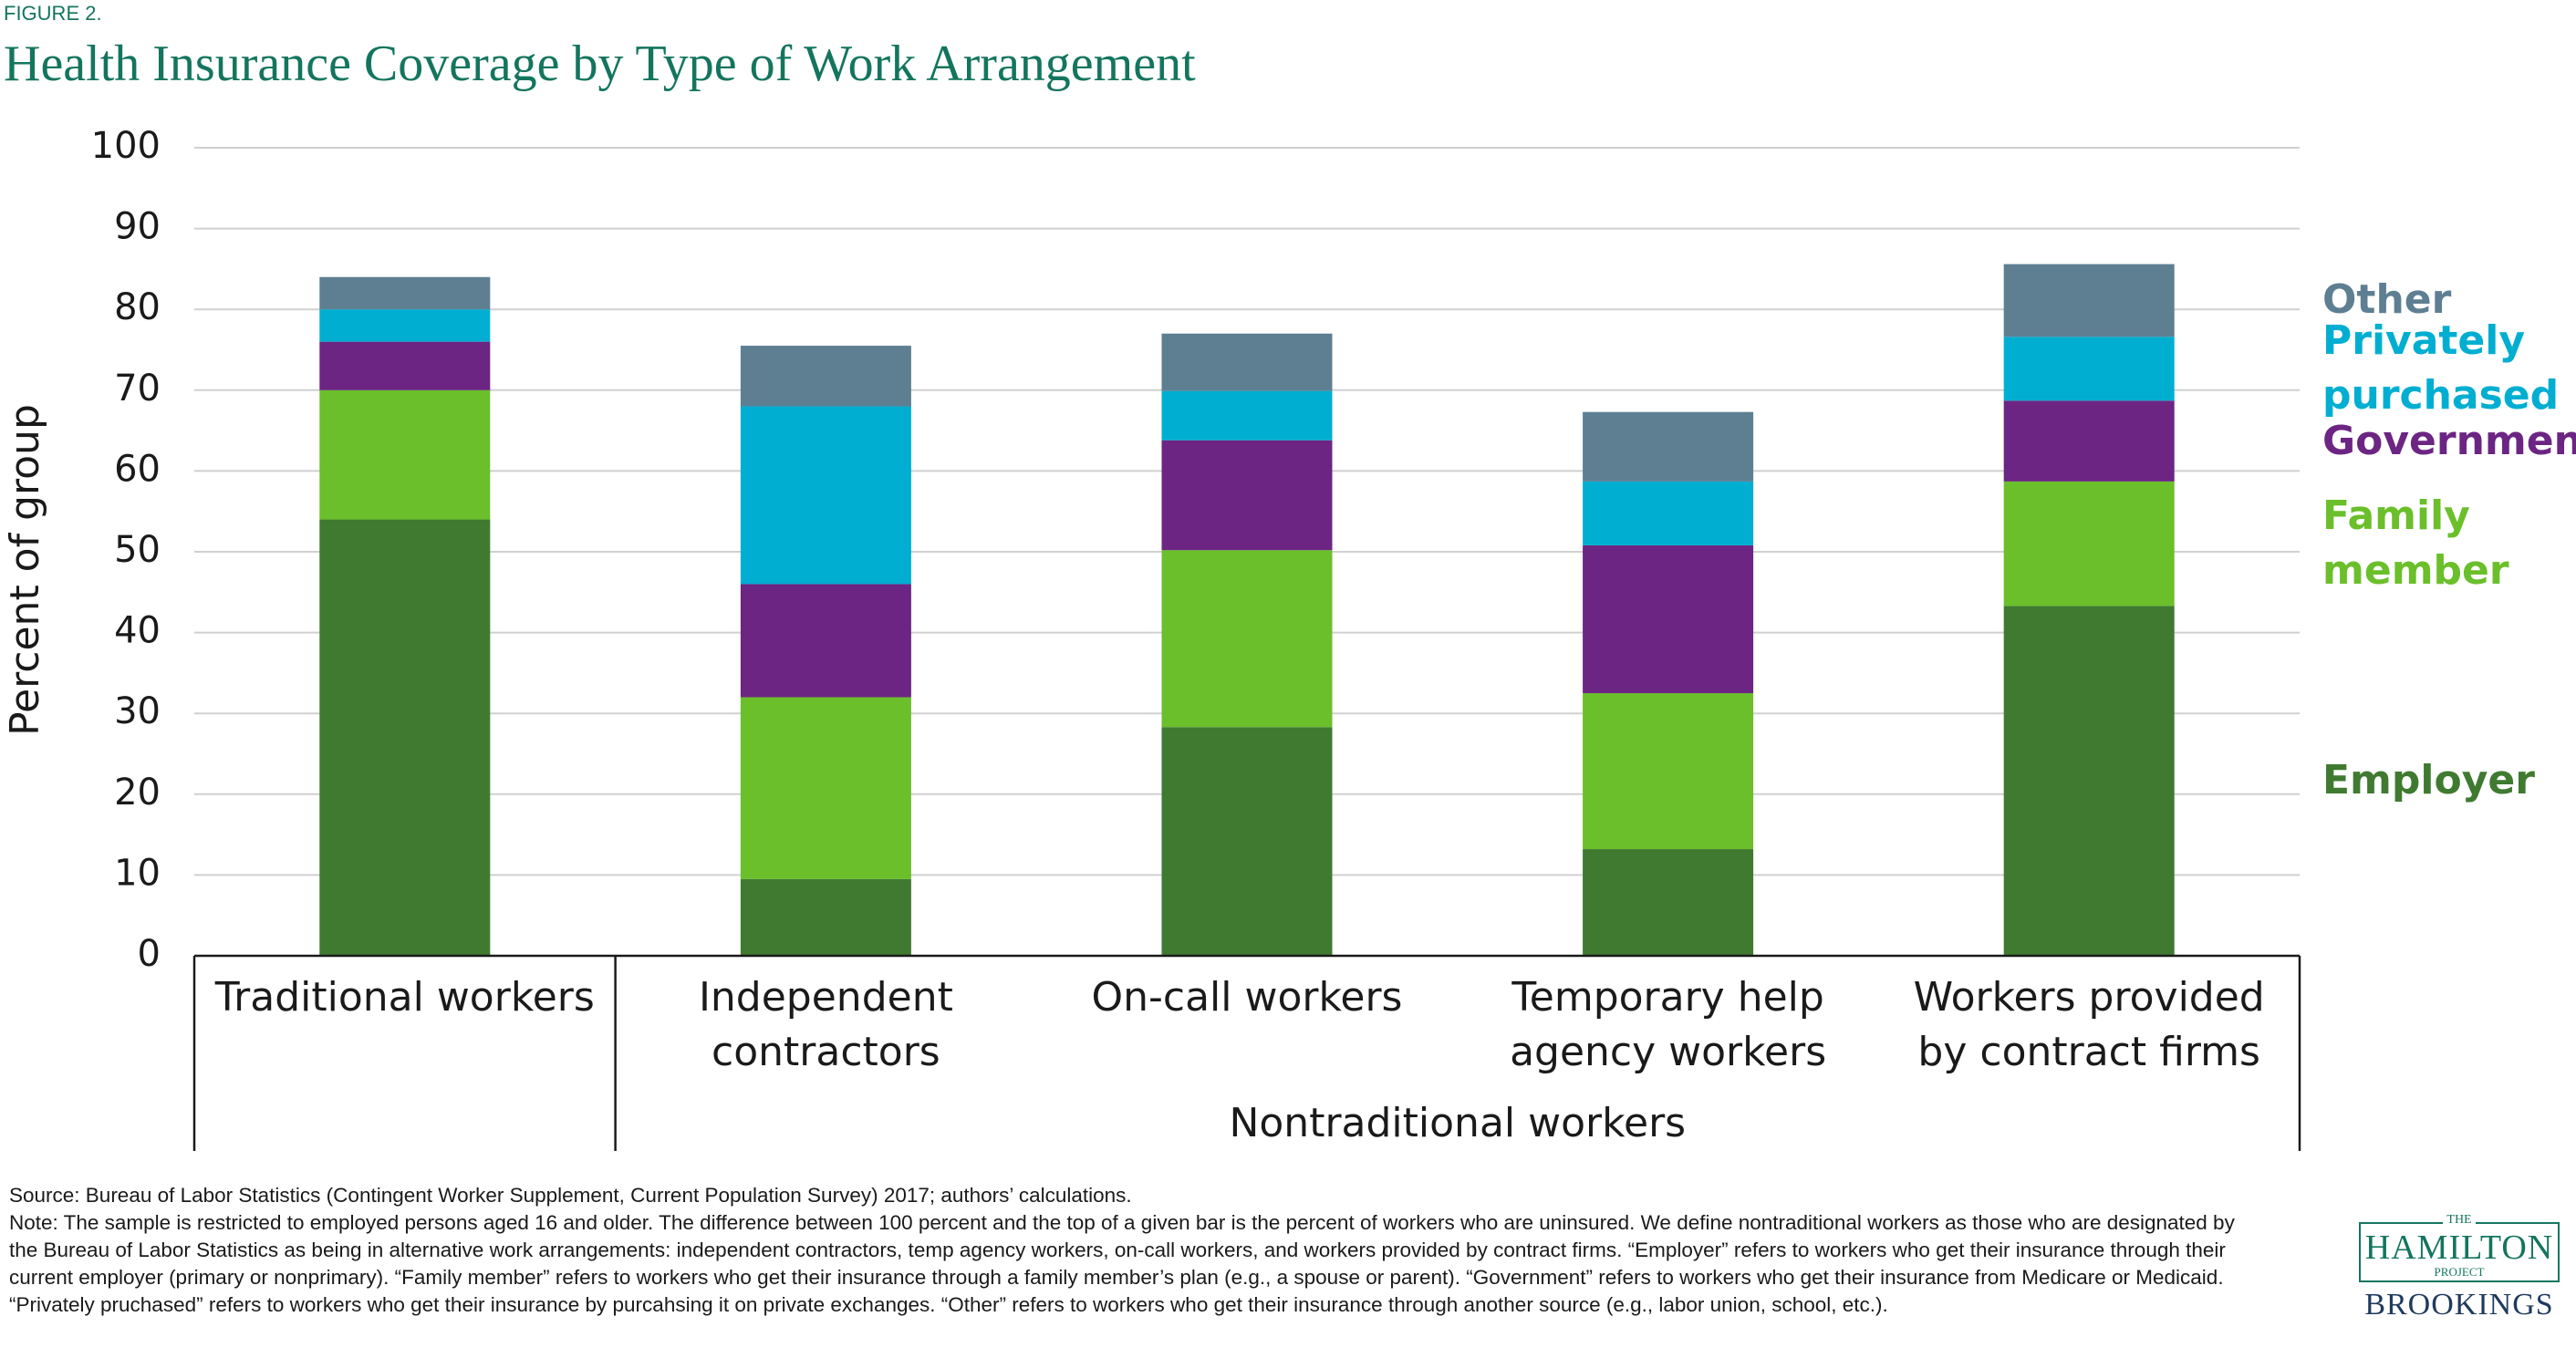  I want to click on figure-label: FIGURE 2., so click(53, 14).